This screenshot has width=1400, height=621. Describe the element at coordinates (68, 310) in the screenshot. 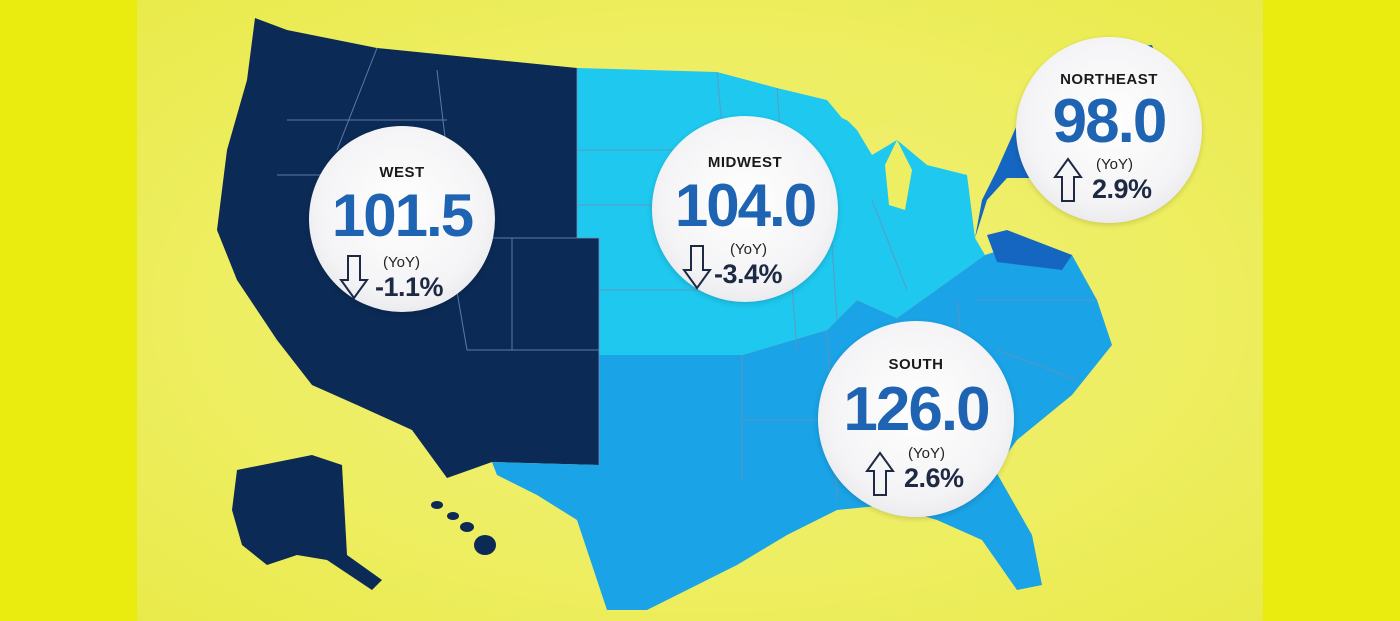

I see `left-border-band` at that location.